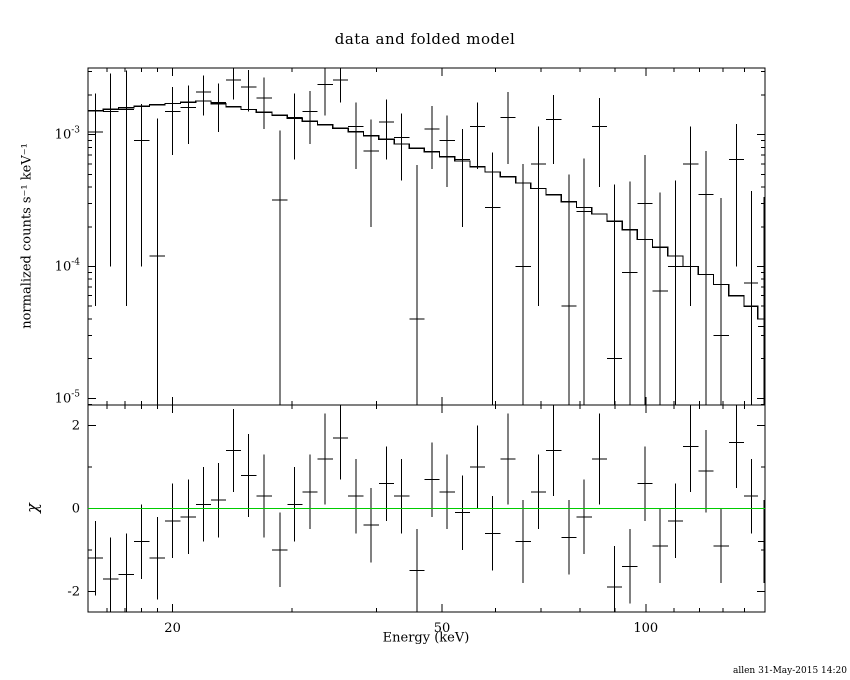  Describe the element at coordinates (172, 628) in the screenshot. I see `svg-text: 20` at that location.